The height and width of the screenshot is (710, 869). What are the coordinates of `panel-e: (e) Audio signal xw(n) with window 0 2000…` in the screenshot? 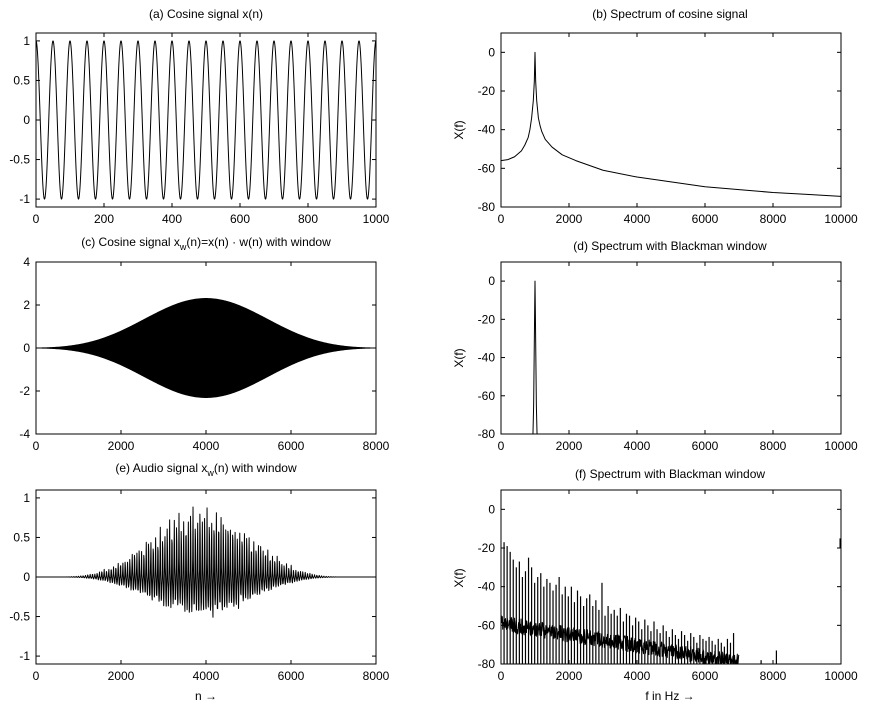 It's located at (199, 582).